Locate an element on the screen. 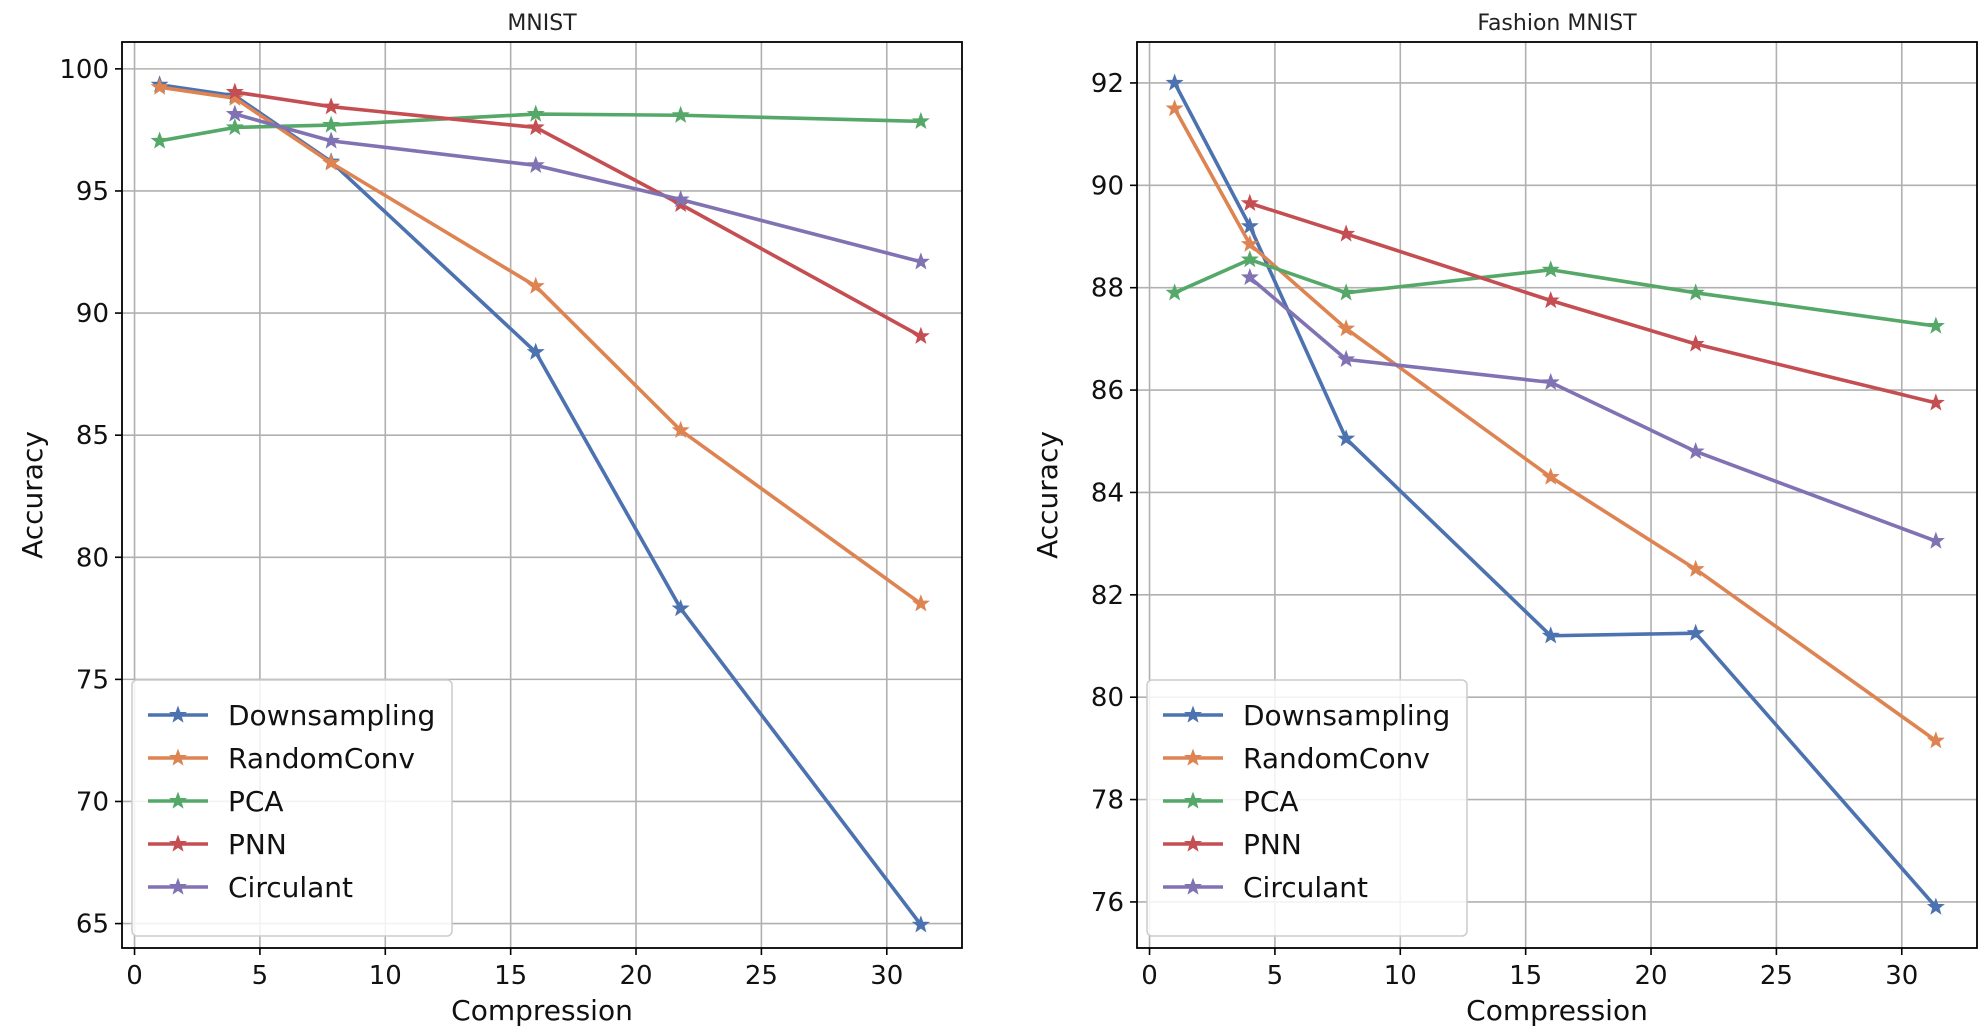  legend-label-pca: PCA is located at coordinates (256, 801).